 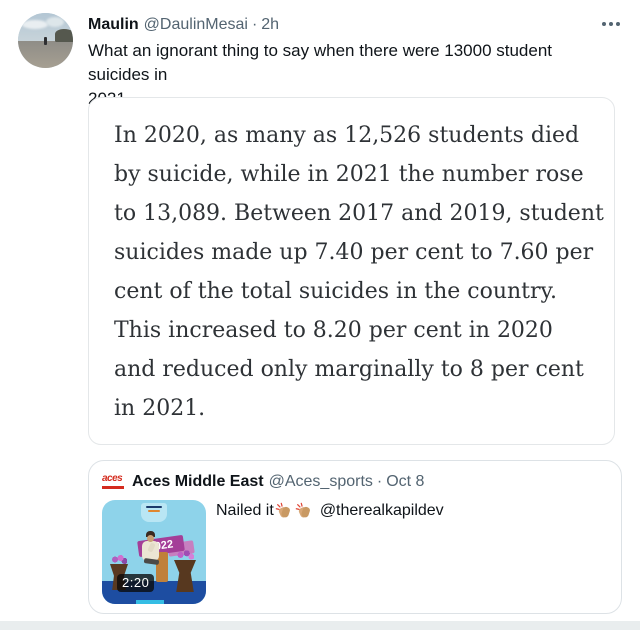 I want to click on quoted-author-name: Aces Middle East, so click(x=198, y=481).